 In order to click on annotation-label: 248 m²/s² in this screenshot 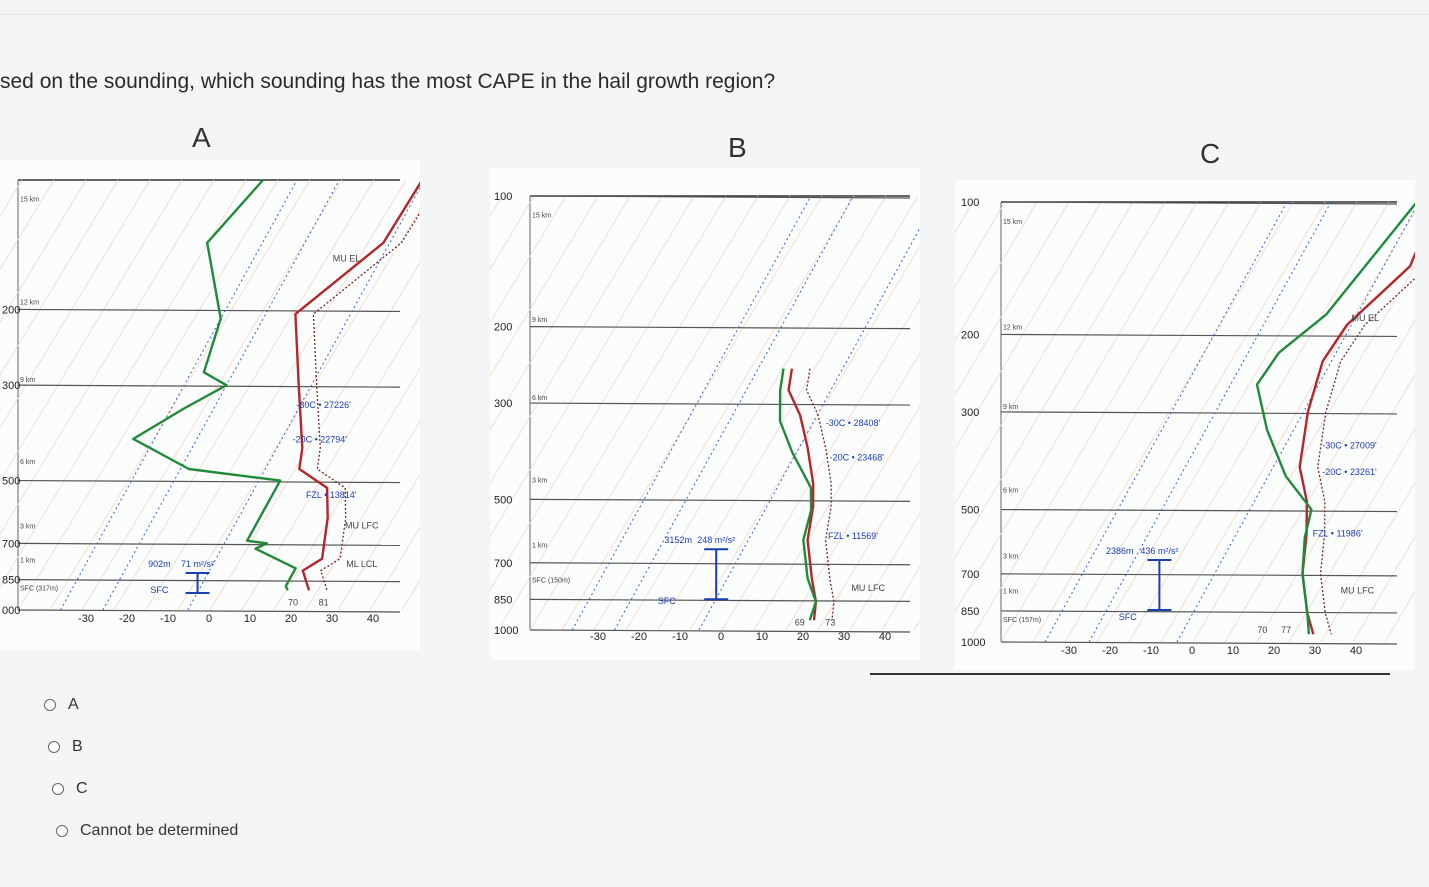, I will do `click(716, 540)`.